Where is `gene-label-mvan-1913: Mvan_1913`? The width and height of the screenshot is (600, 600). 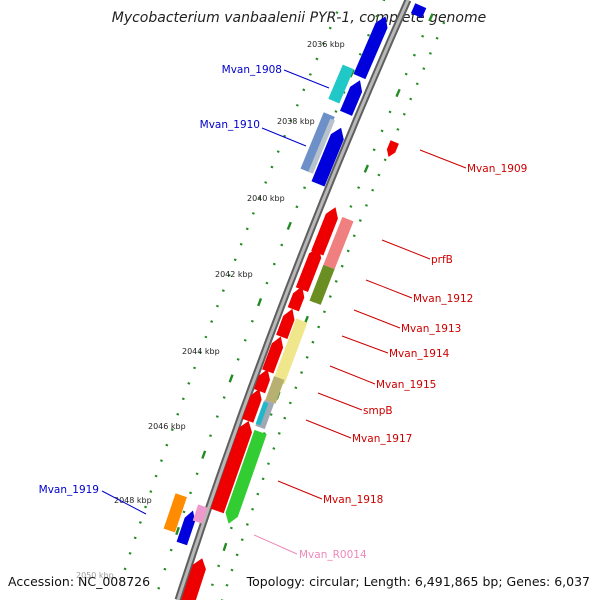
gene-label-mvan-1913: Mvan_1913 is located at coordinates (431, 329).